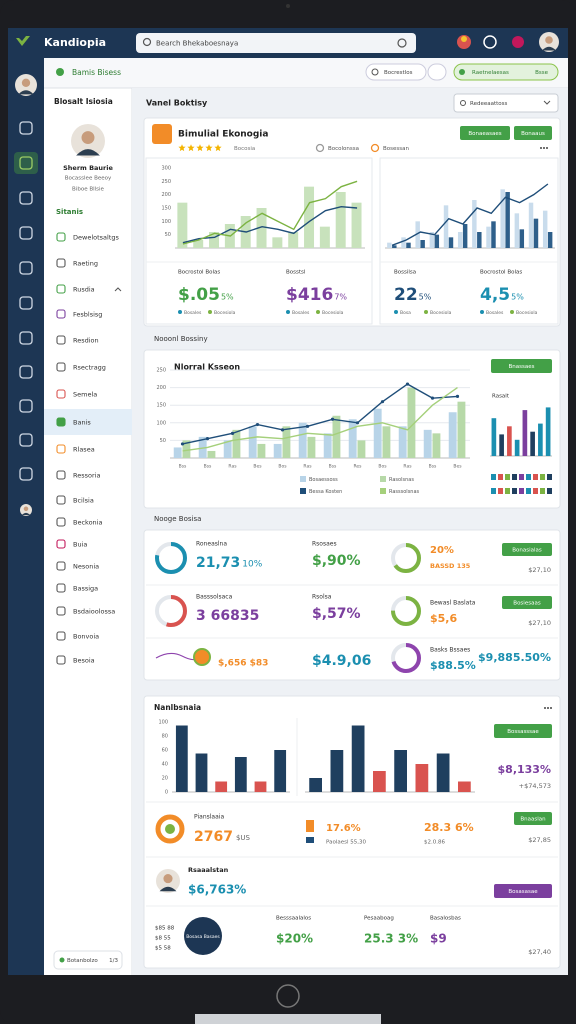 The image size is (576, 1024). I want to click on alert-icon, so click(518, 42).